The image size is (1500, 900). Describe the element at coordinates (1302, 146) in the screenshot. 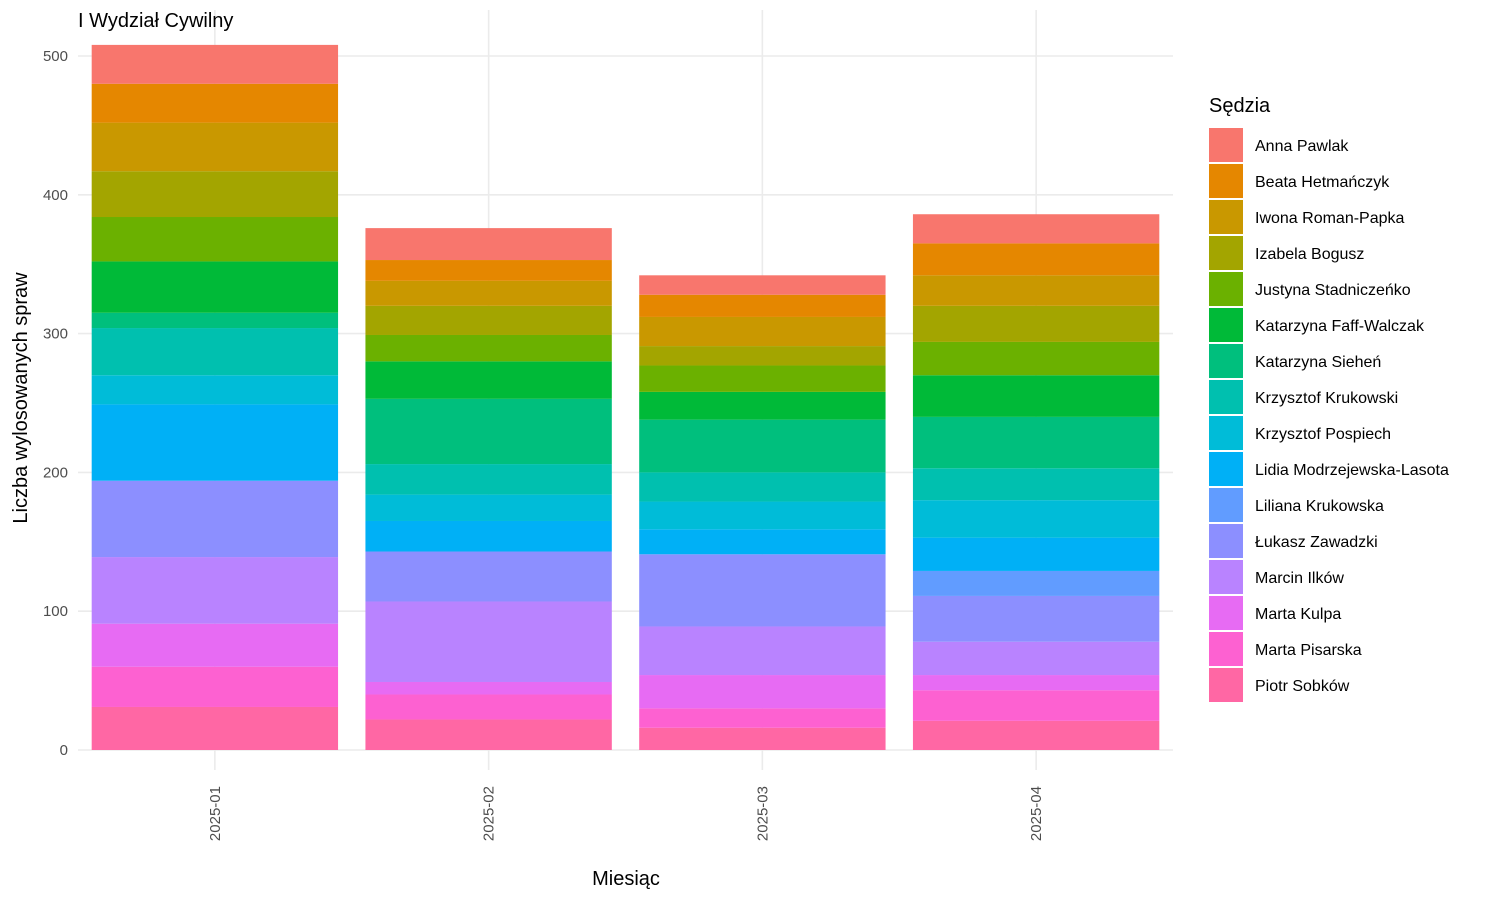

I see `legend-label: Anna Pawlak` at that location.